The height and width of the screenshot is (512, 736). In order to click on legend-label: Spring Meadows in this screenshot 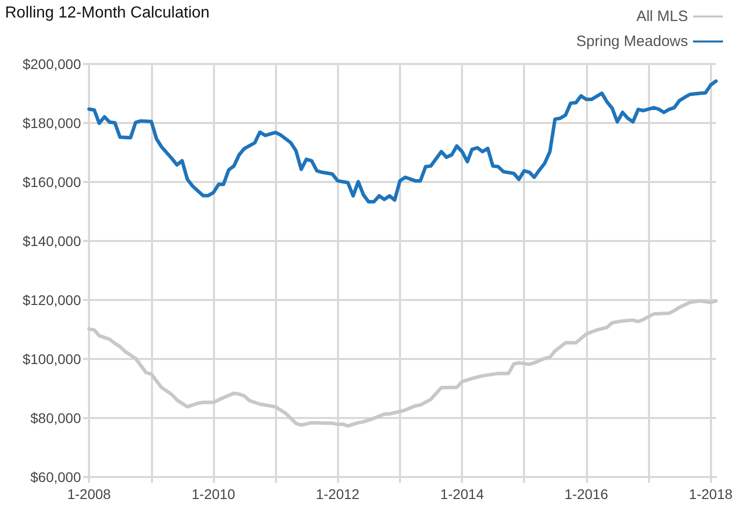, I will do `click(632, 41)`.